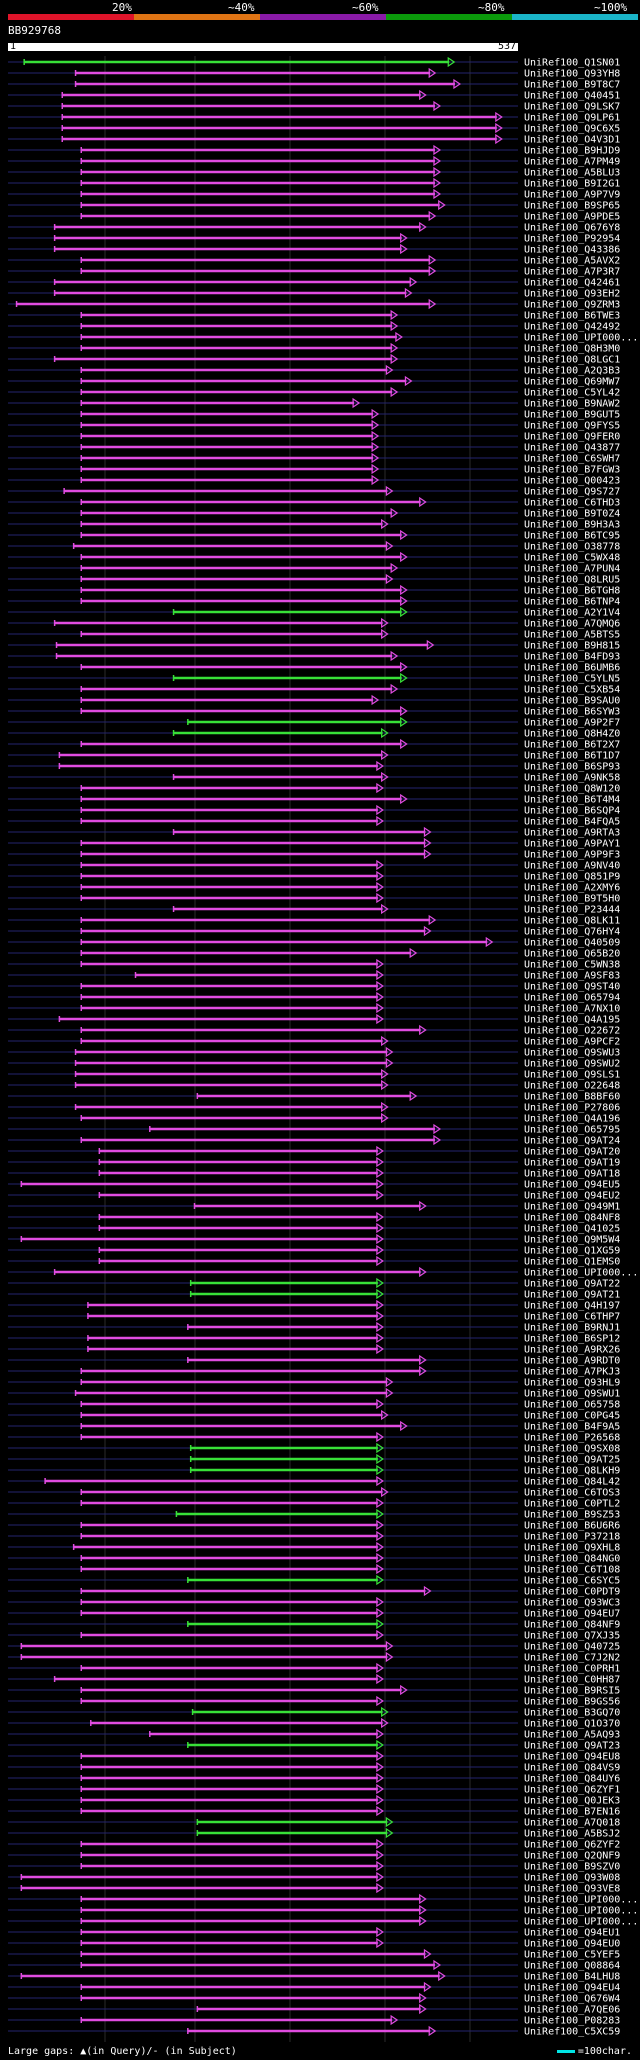 This screenshot has width=640, height=2060. Describe the element at coordinates (314, 634) in the screenshot. I see `hit-row: UniRef100_A5BTS5` at that location.